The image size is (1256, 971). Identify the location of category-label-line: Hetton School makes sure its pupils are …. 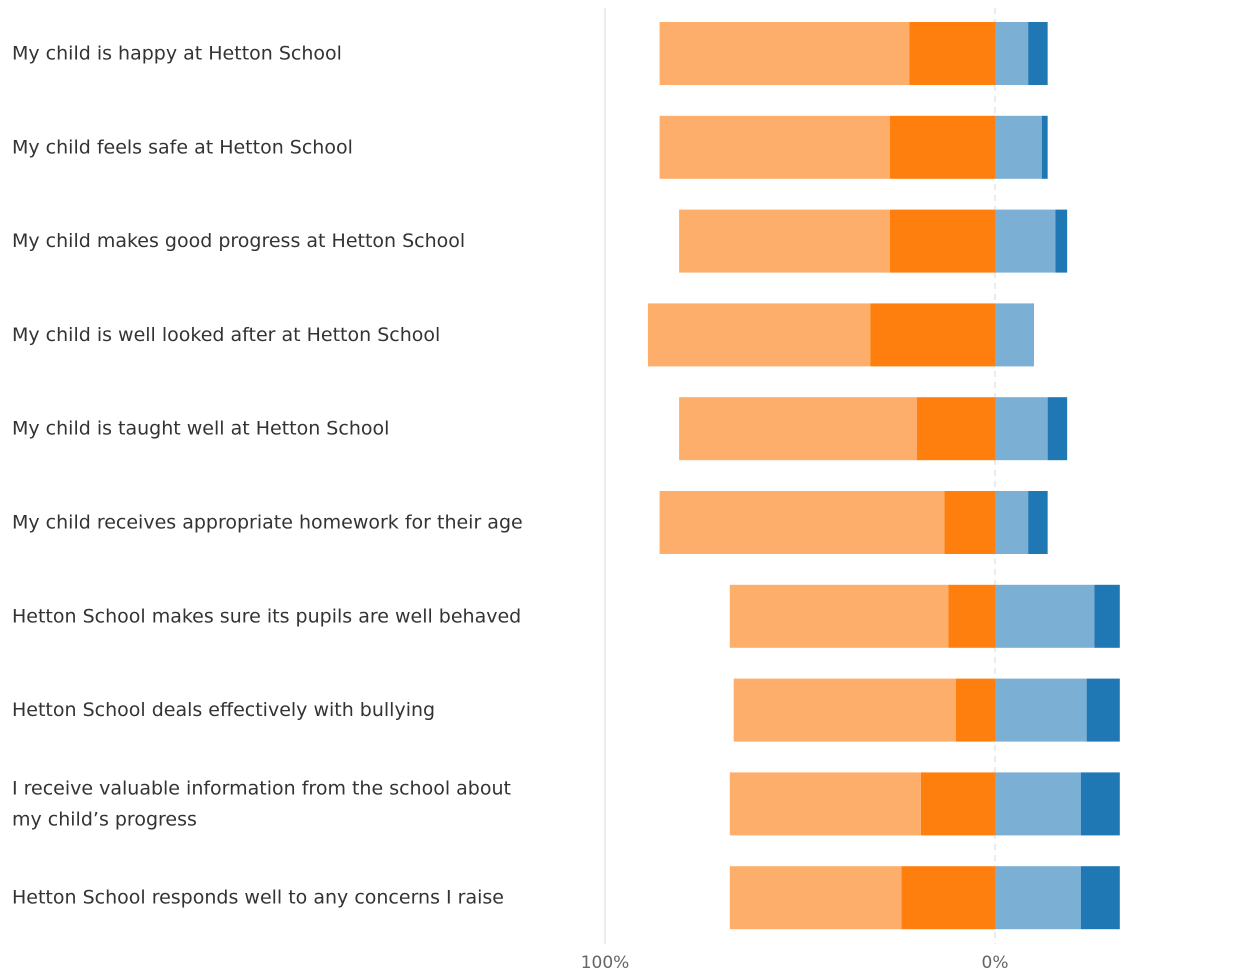
(266, 616).